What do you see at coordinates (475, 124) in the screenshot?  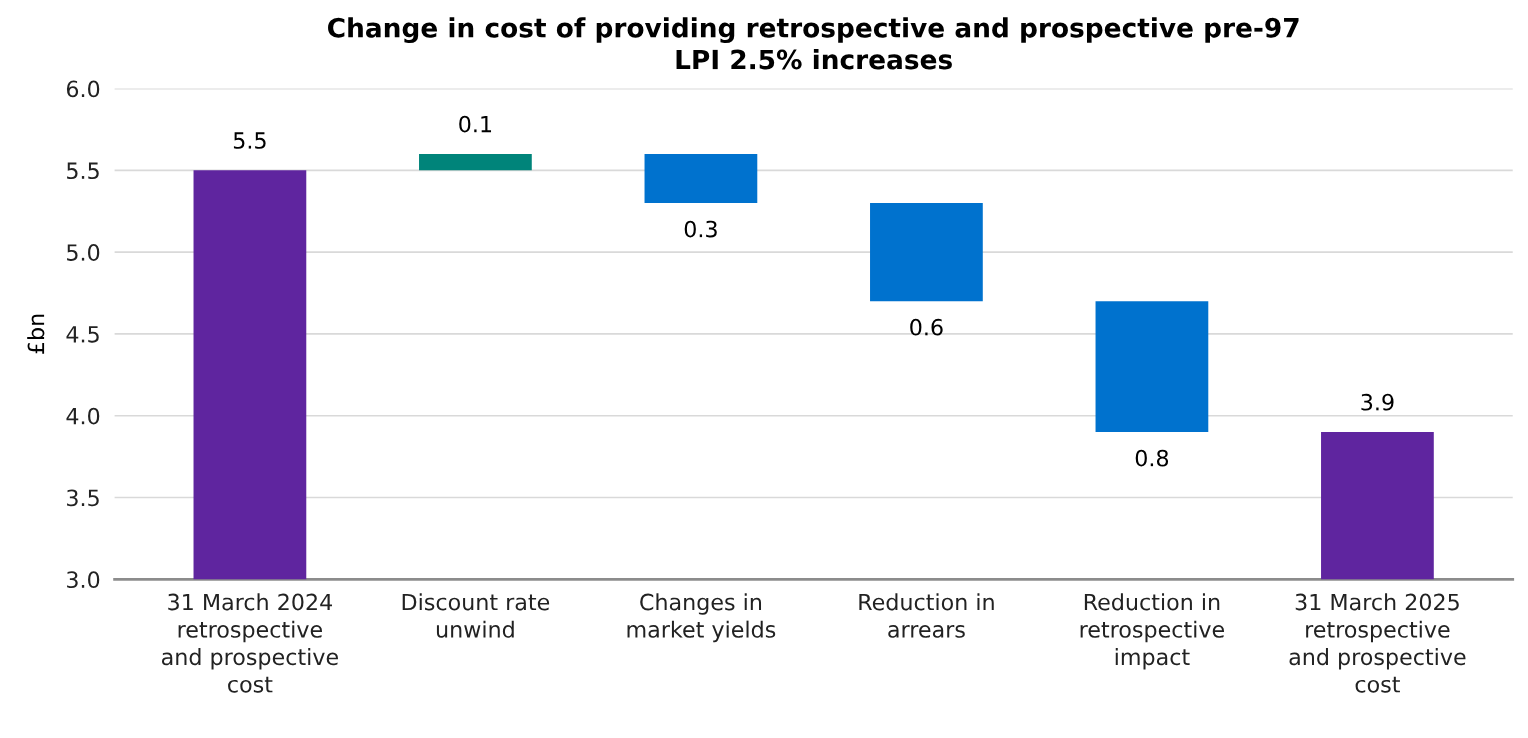 I see `data-label: 0.1` at bounding box center [475, 124].